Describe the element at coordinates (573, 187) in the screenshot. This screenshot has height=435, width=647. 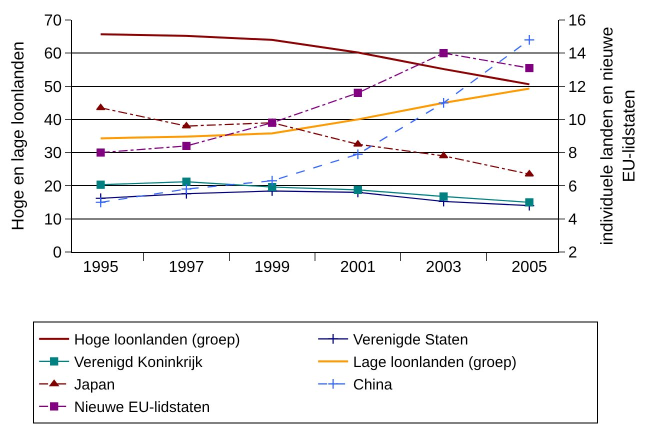
I see `y2-tick-label: 6` at that location.